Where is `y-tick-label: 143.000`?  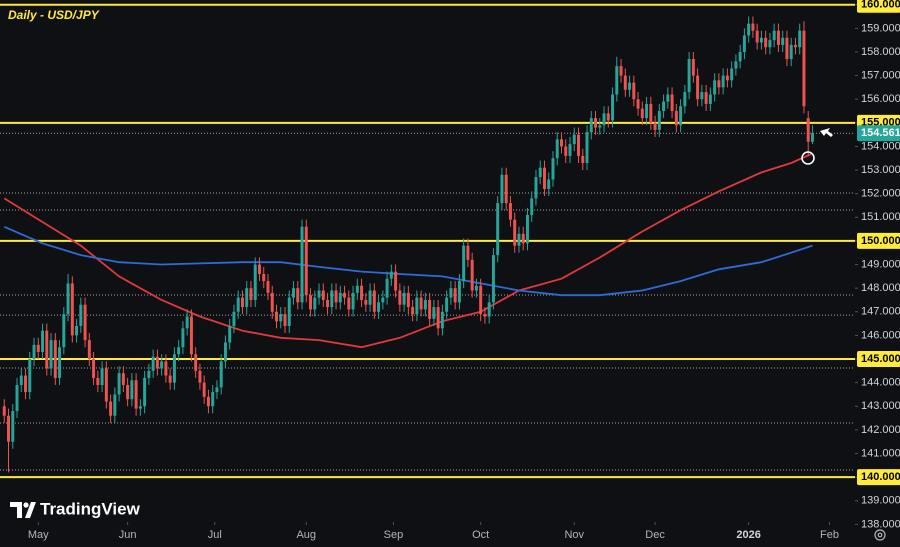 y-tick-label: 143.000 is located at coordinates (880, 406).